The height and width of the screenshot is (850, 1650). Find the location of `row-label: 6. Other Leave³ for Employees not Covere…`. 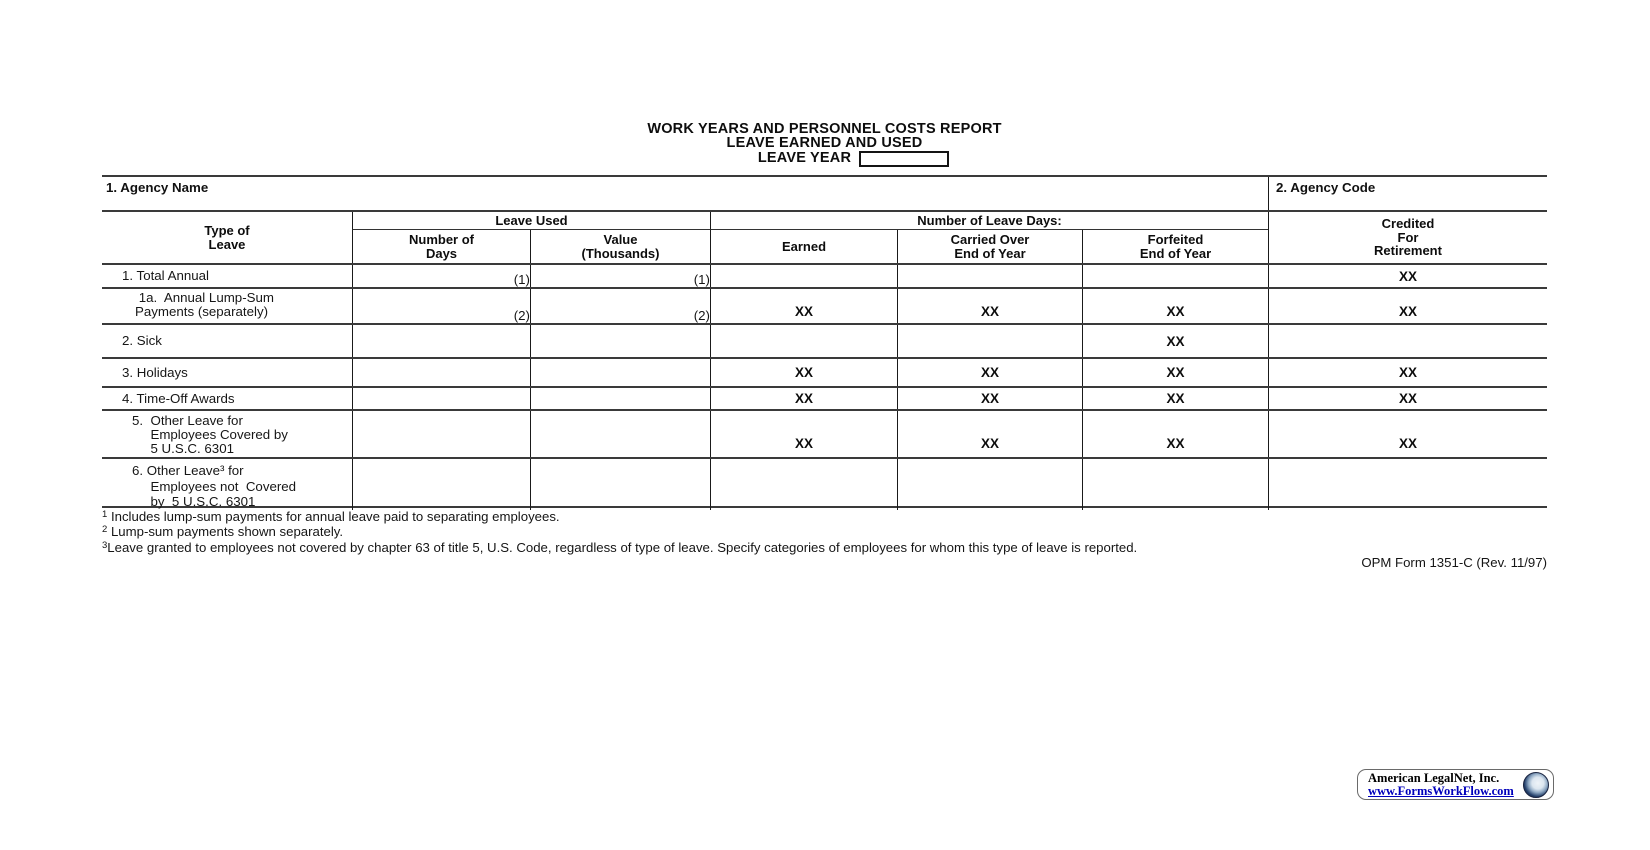

row-label: 6. Other Leave³ for Employees not Covere… is located at coordinates (214, 486).